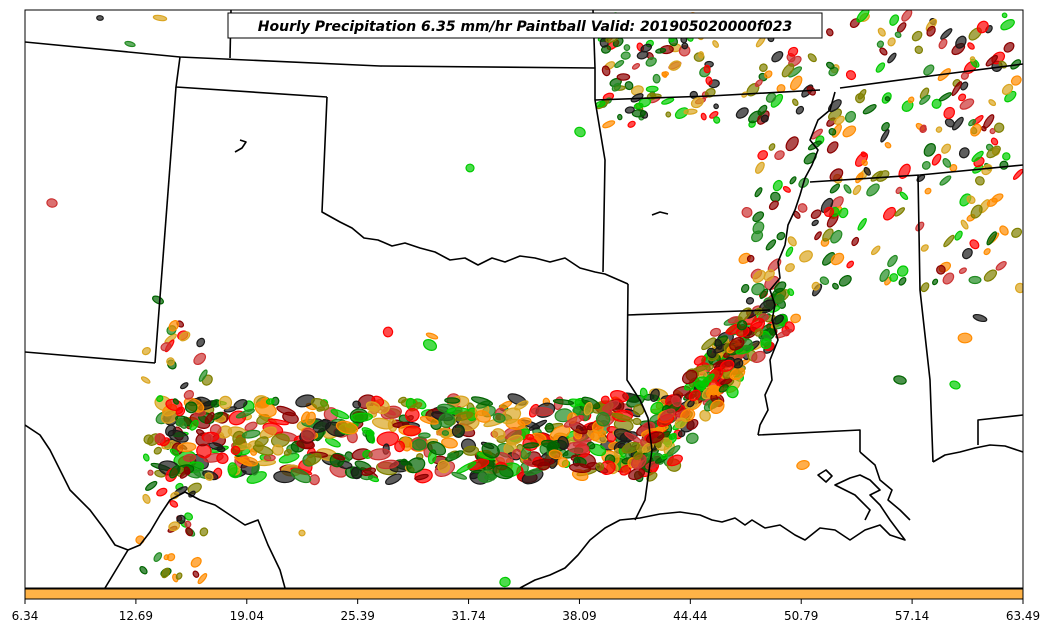 This screenshot has height=633, width=1053. What do you see at coordinates (524, 594) in the screenshot?
I see `colorbar` at bounding box center [524, 594].